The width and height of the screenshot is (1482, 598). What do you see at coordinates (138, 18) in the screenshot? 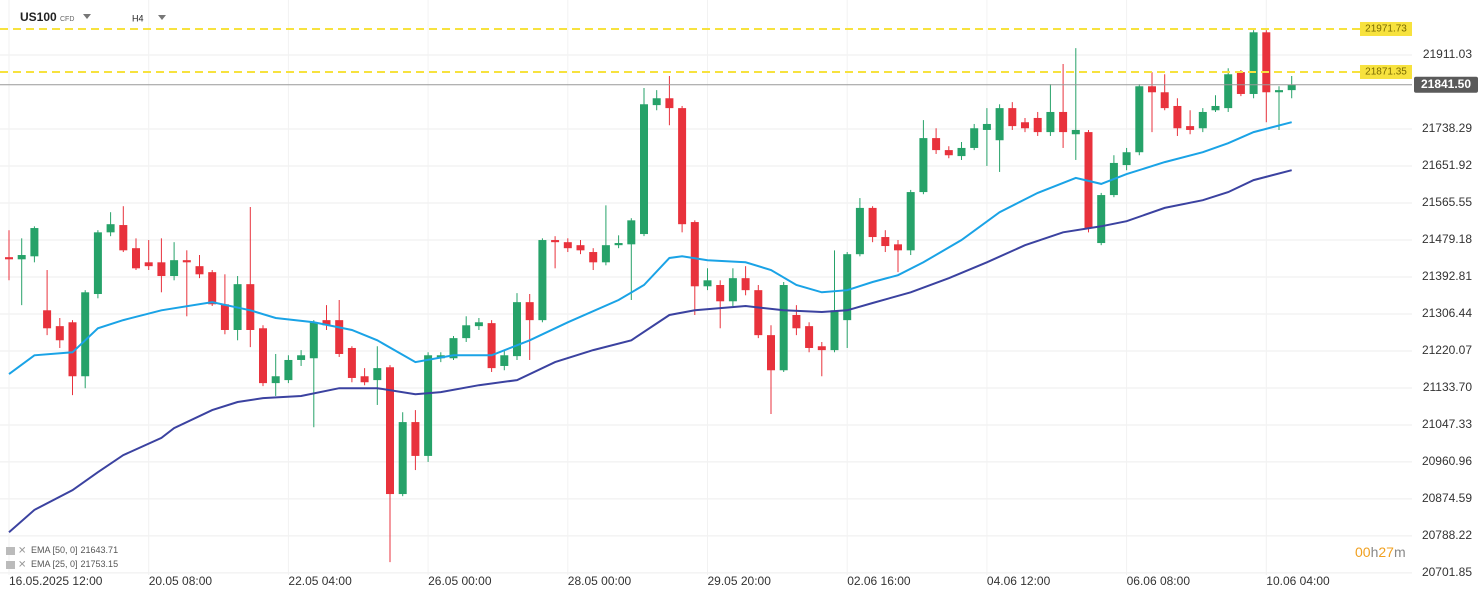
I see `timeframe: H4` at bounding box center [138, 18].